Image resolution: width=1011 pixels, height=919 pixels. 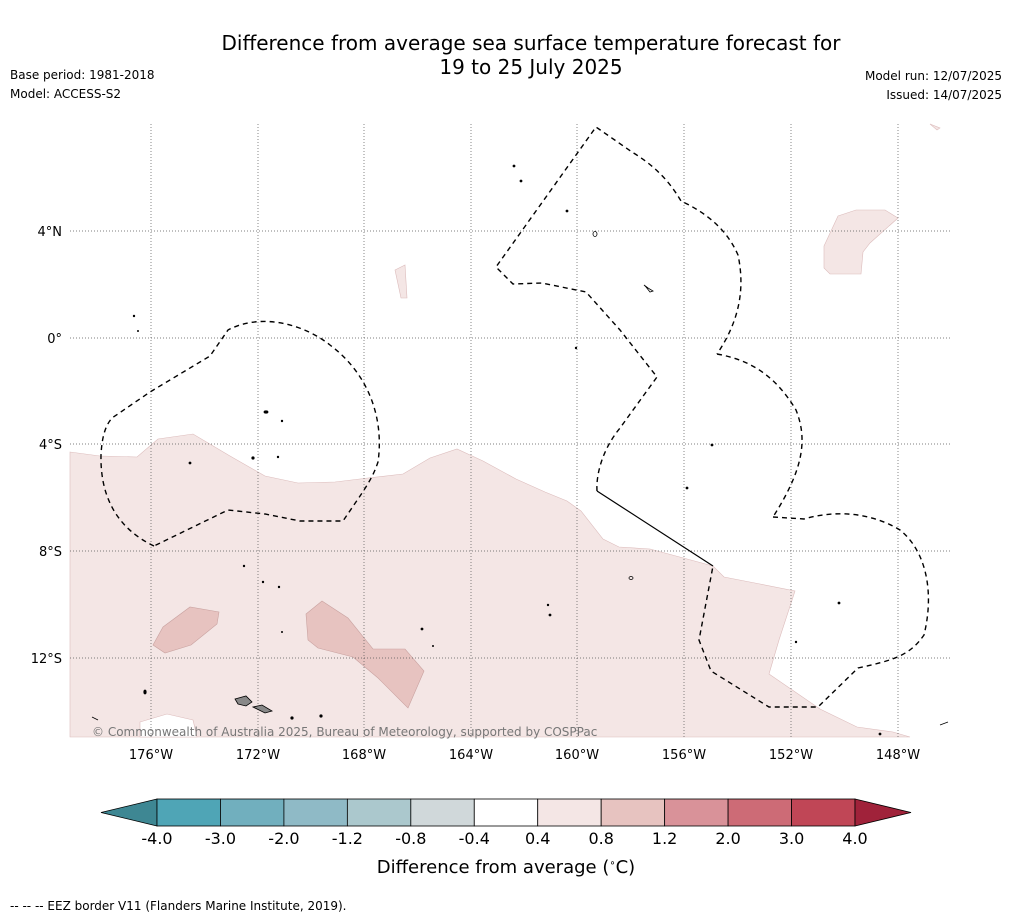 I want to click on meta-right: Model run: 12/07/2025 Issued: 14/07/2025, so click(x=933, y=86).